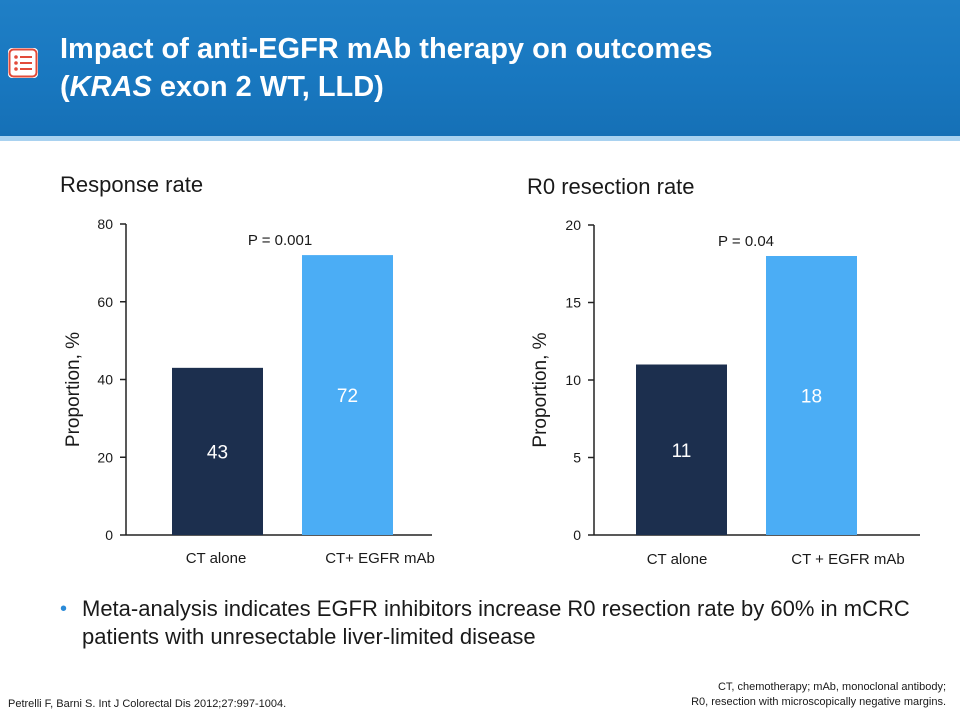 The height and width of the screenshot is (720, 960). What do you see at coordinates (573, 303) in the screenshot?
I see `y-tick-label: 15` at bounding box center [573, 303].